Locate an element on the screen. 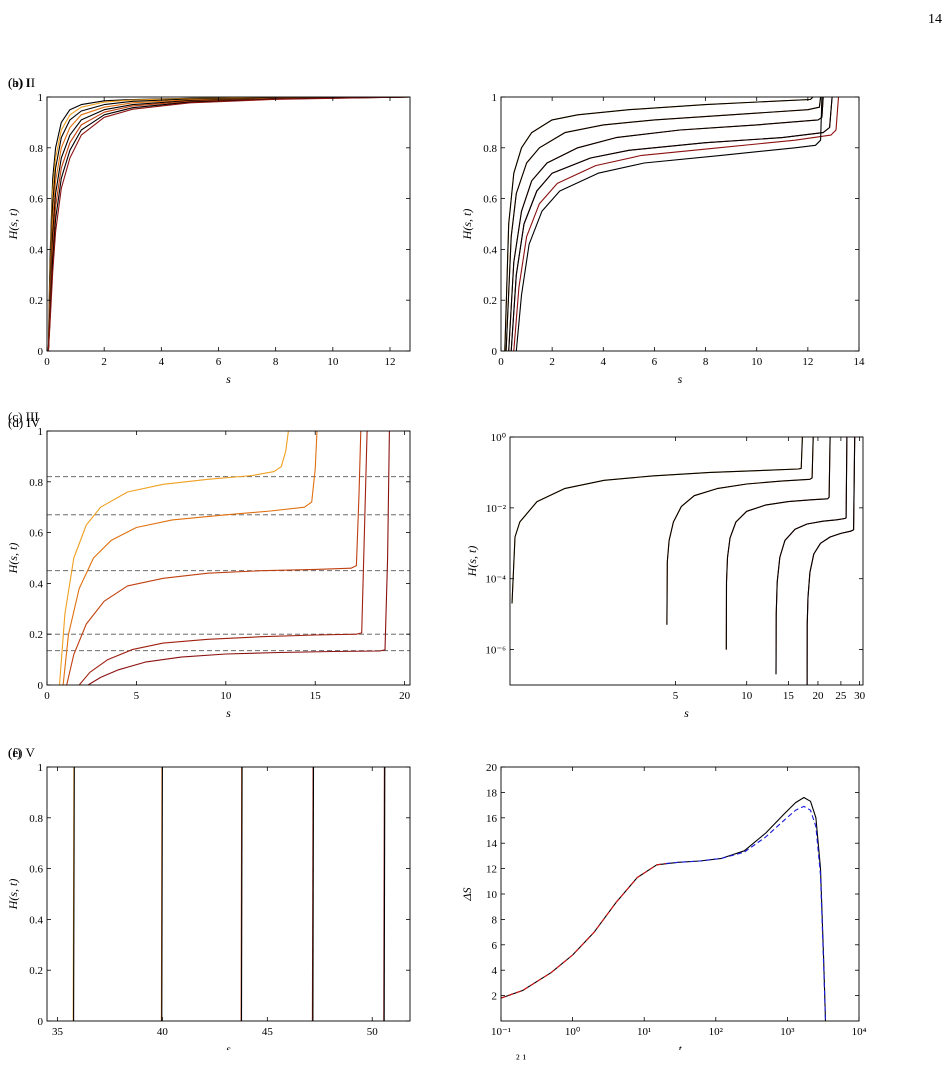  y-tick-label: 20 is located at coordinates (492, 768).